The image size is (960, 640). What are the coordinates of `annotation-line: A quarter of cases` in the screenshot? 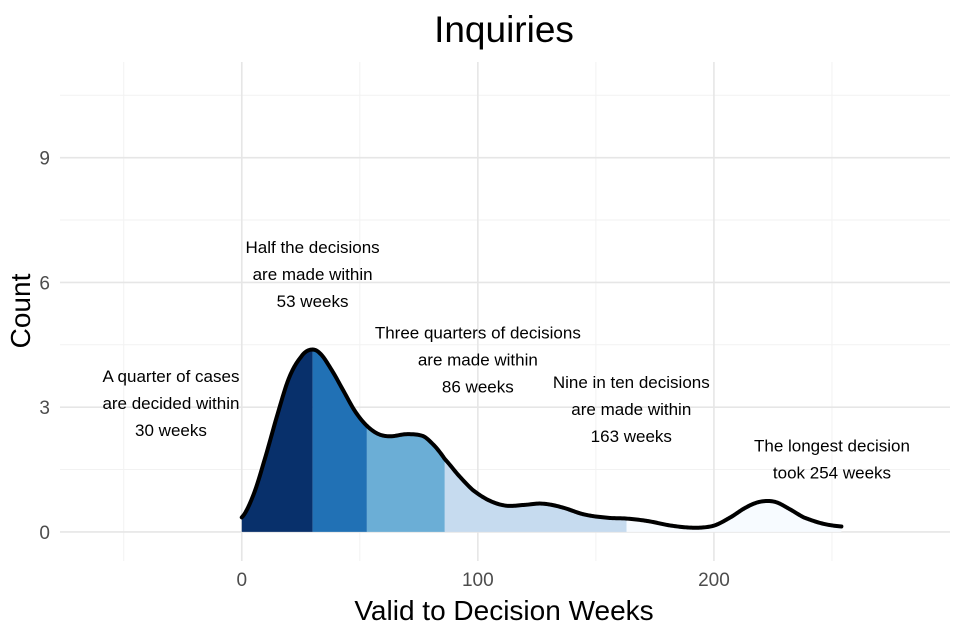 It's located at (170, 376).